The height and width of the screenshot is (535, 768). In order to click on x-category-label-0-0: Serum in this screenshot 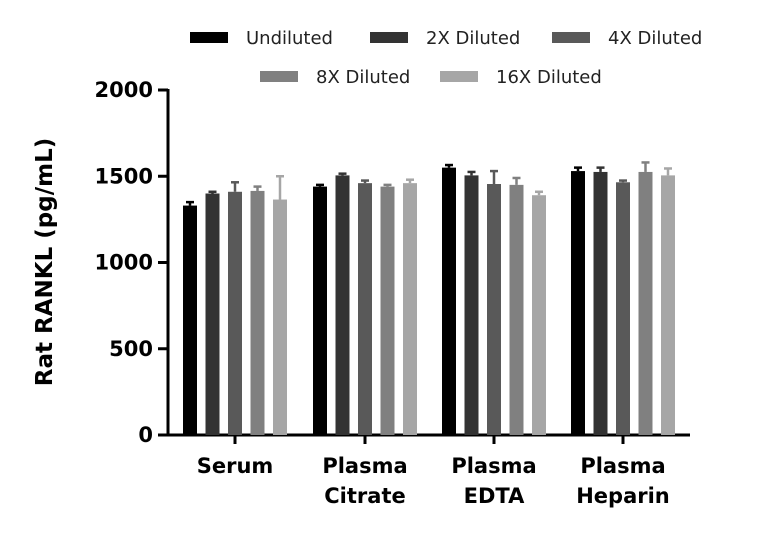, I will do `click(235, 466)`.